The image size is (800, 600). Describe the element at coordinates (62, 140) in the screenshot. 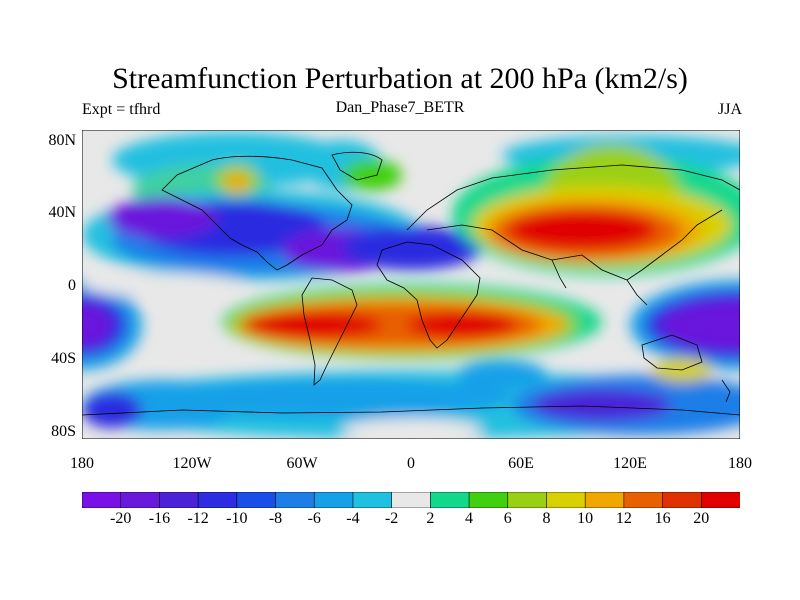

I see `lat-label-80n: 80N` at that location.